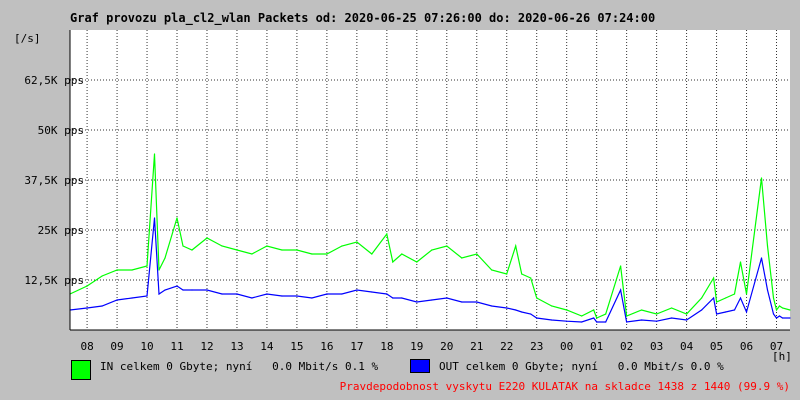 This screenshot has width=800, height=400. What do you see at coordinates (116, 346) in the screenshot?
I see `x-tick-label: 09` at bounding box center [116, 346].